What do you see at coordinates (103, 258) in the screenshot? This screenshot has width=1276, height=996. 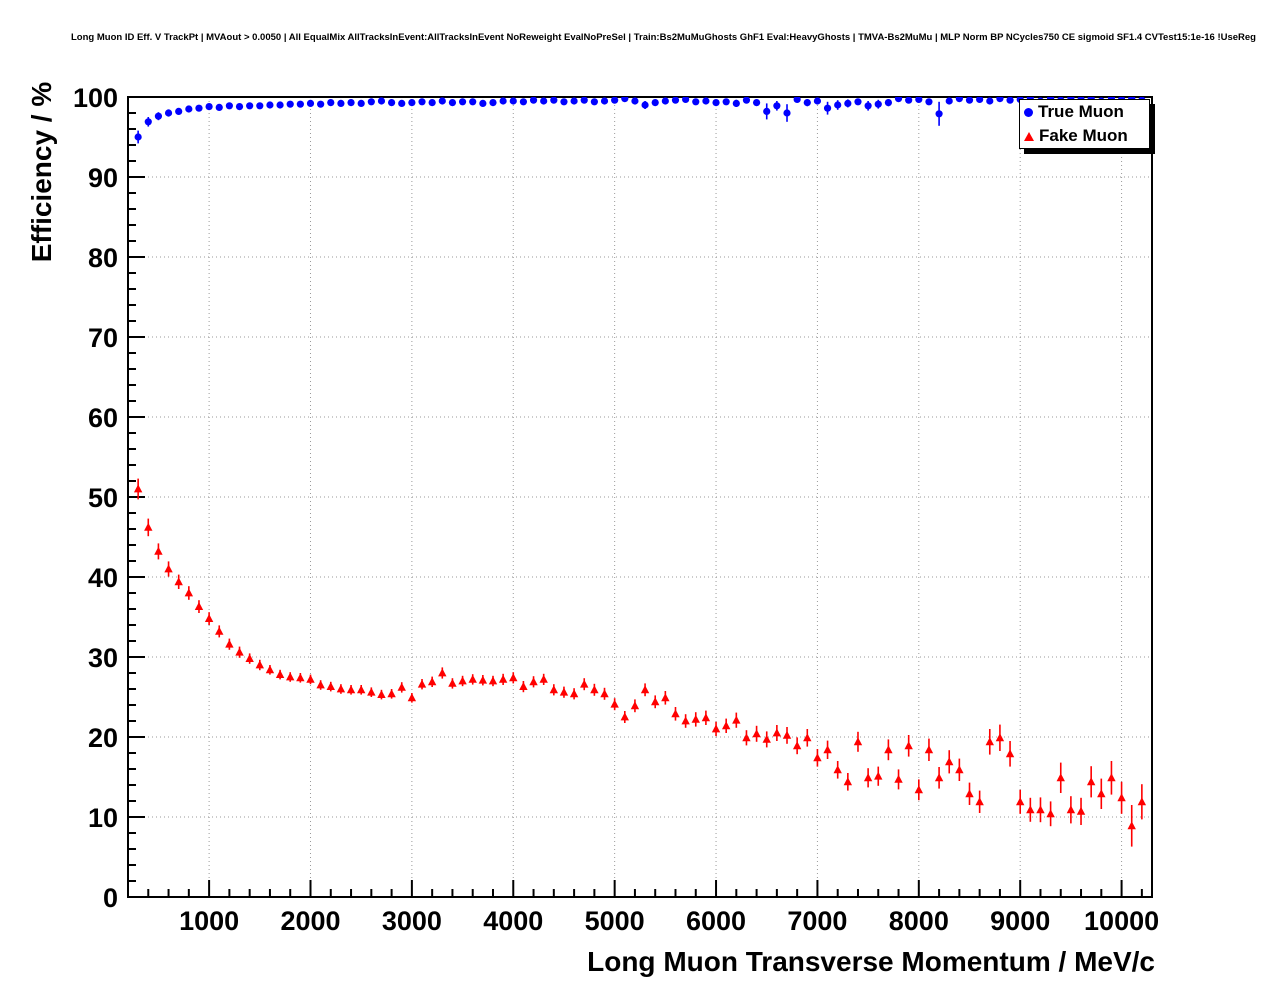 I see `svg-text: 80` at bounding box center [103, 258].